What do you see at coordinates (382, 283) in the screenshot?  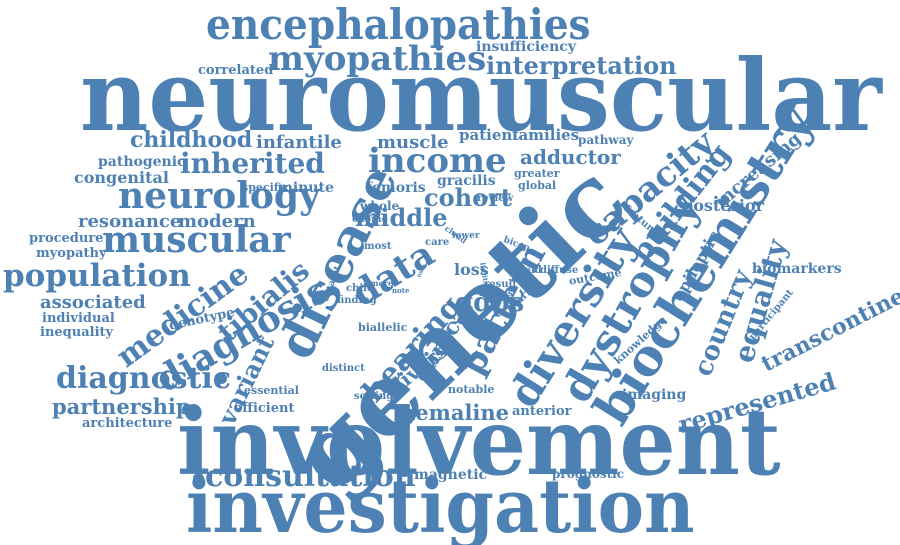 I see `word-more: more` at bounding box center [382, 283].